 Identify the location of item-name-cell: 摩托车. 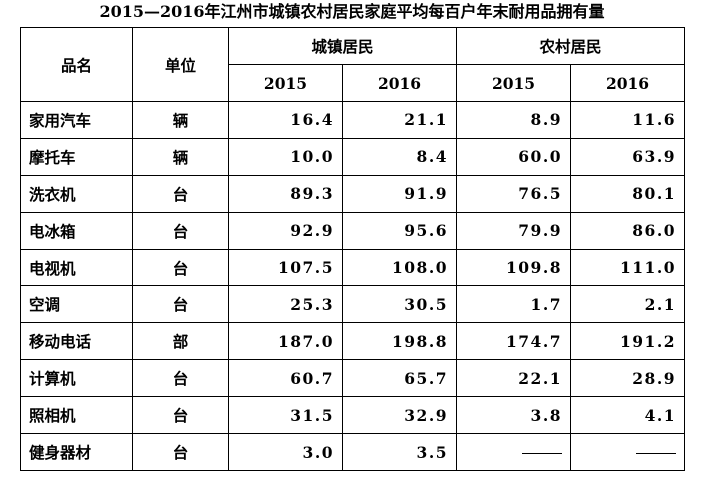
(76, 156).